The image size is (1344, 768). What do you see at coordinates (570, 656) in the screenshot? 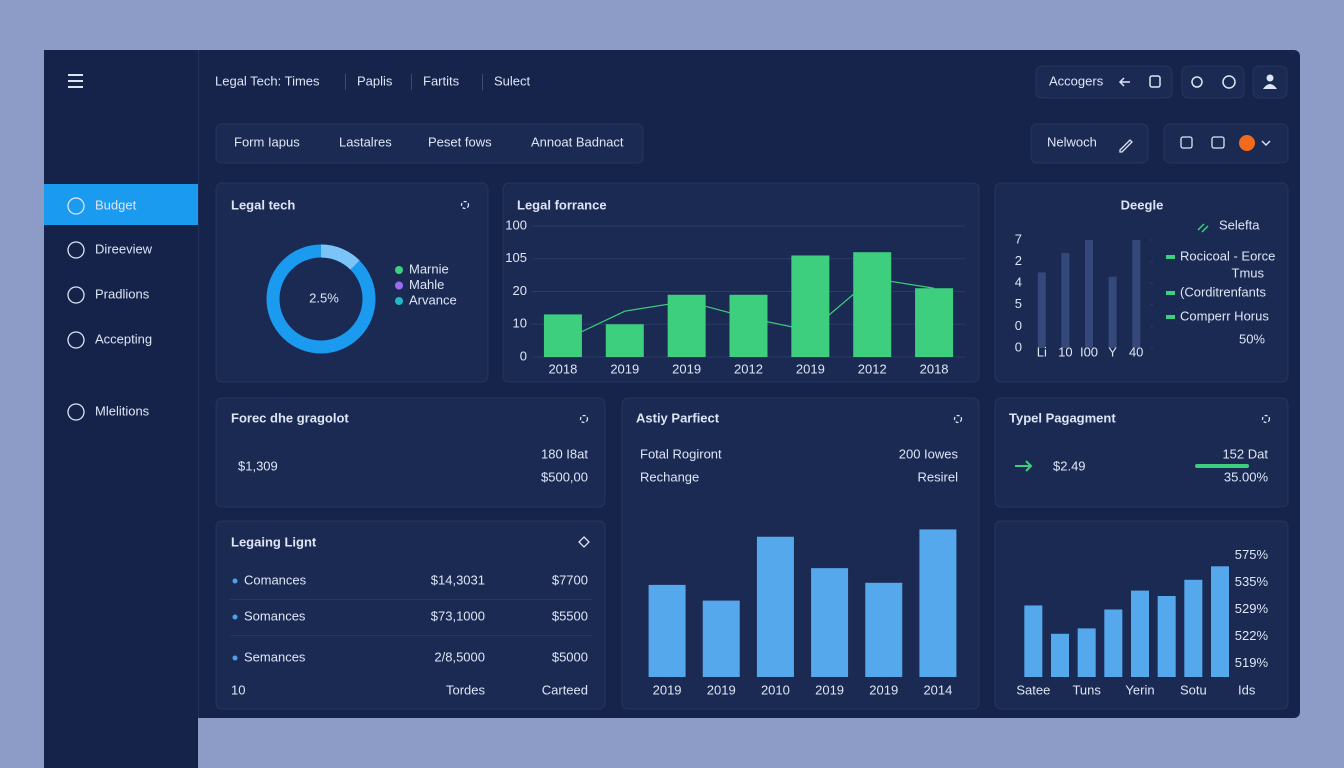
I see `table-cell: $5000` at bounding box center [570, 656].